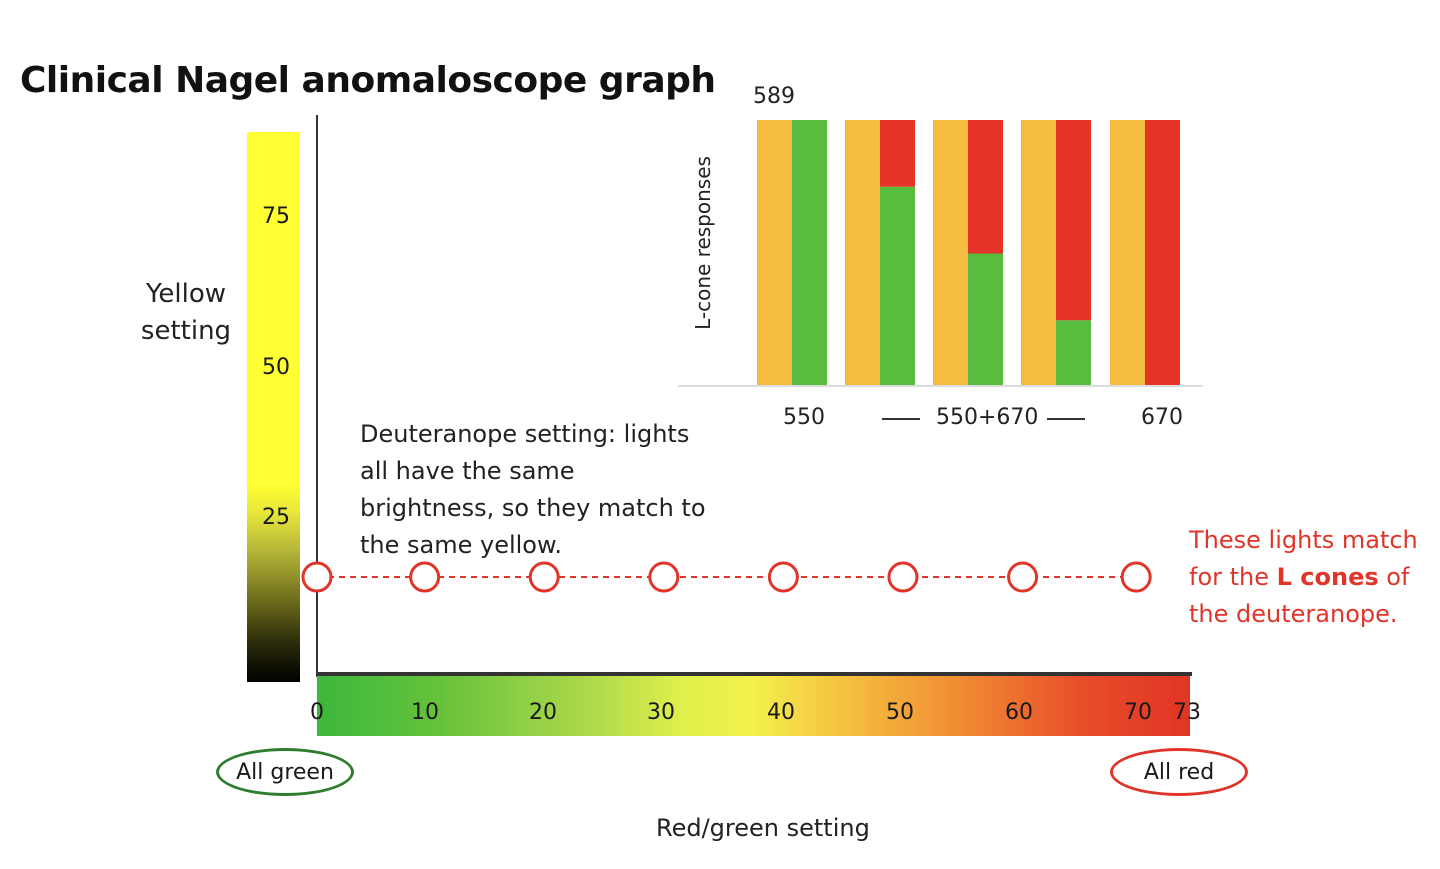  Describe the element at coordinates (425, 712) in the screenshot. I see `x-tick-10: 10` at that location.